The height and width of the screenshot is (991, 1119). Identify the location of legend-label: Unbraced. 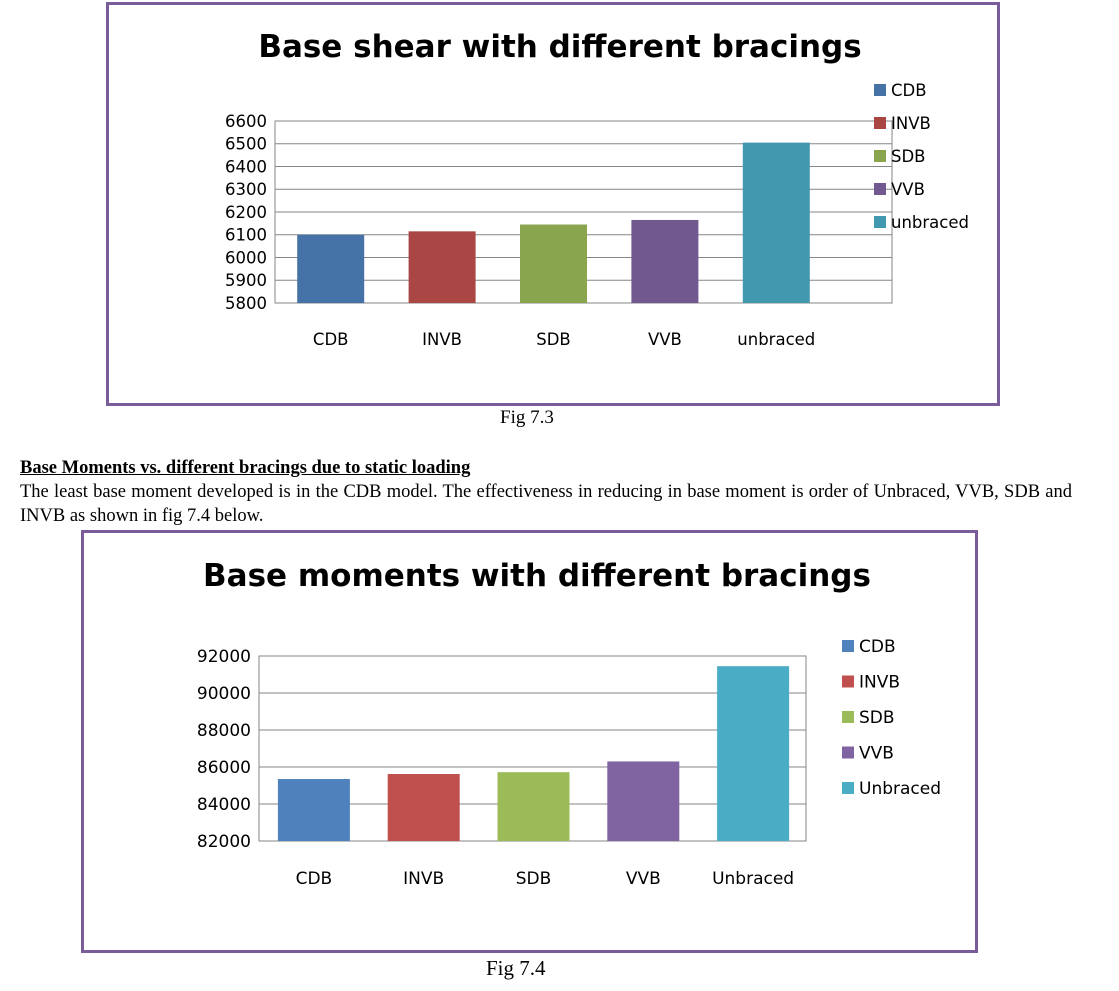
(900, 789).